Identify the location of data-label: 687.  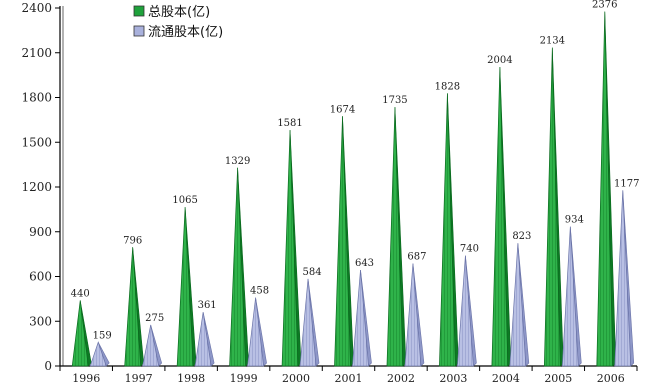
(416, 257).